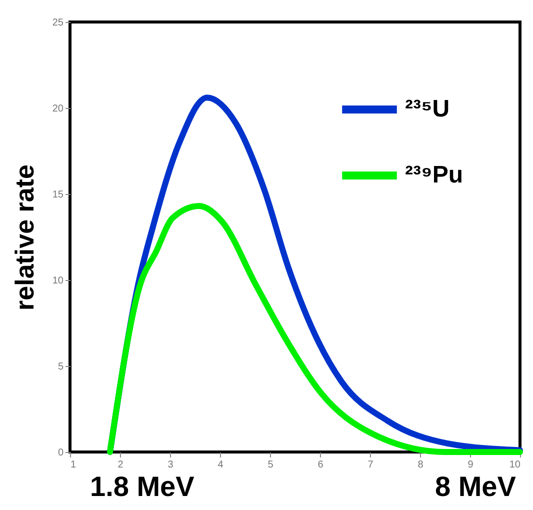 The height and width of the screenshot is (510, 533). I want to click on text: 8 MeV, so click(475, 486).